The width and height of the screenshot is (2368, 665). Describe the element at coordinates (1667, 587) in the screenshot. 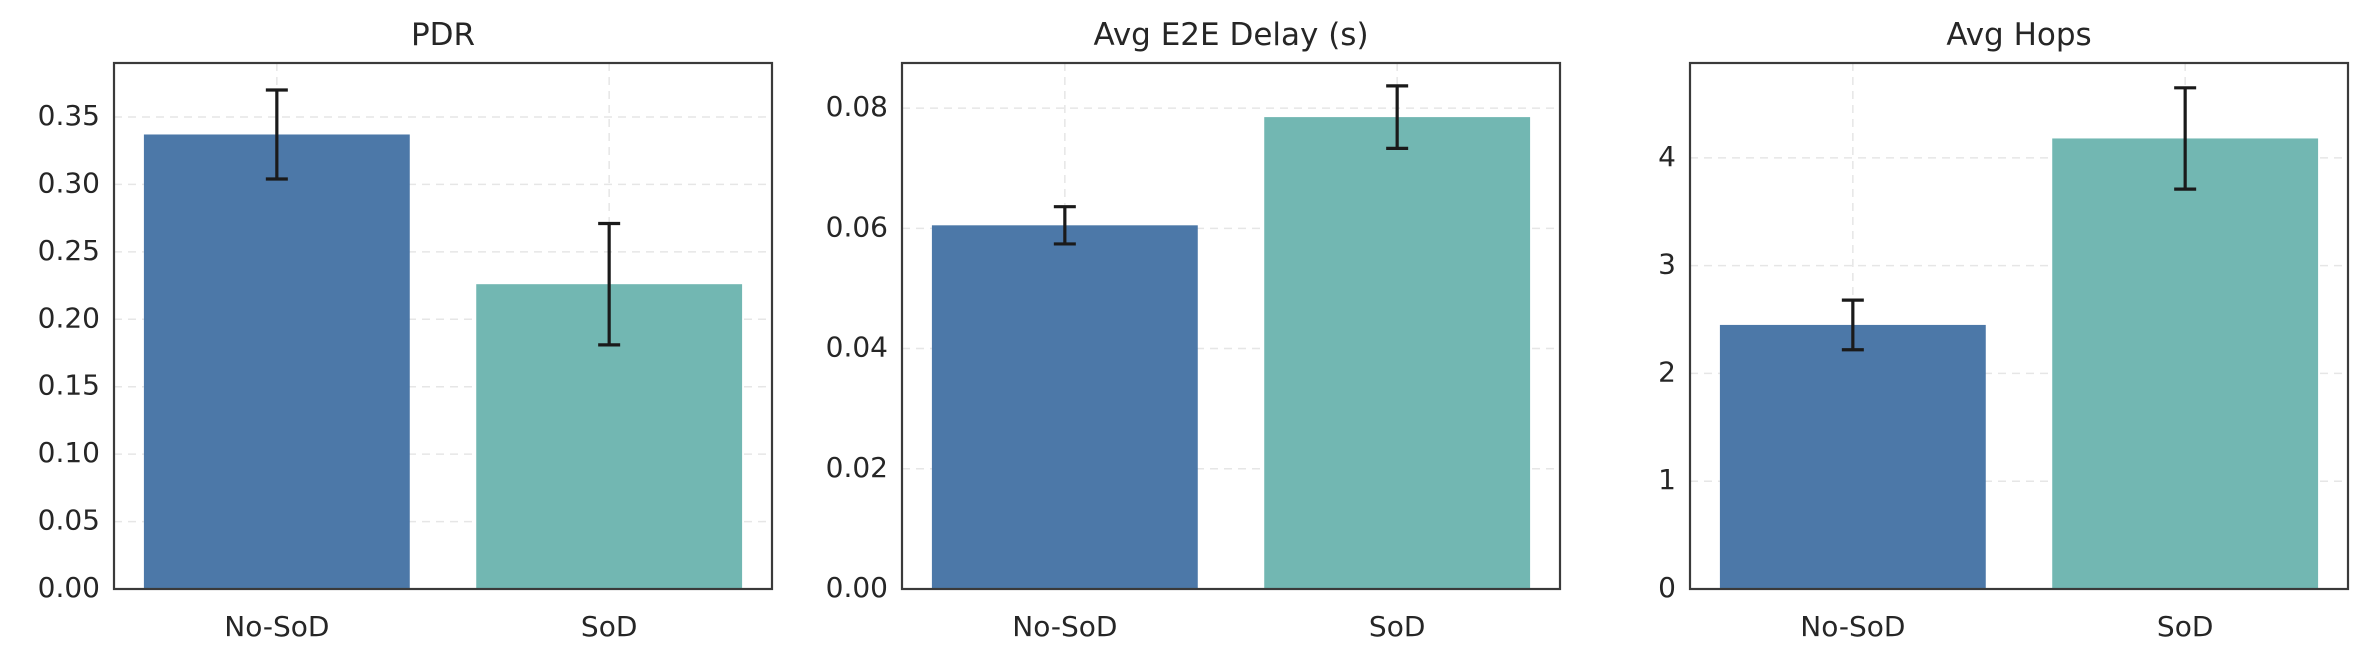

I see `y-tick-label: 0` at that location.